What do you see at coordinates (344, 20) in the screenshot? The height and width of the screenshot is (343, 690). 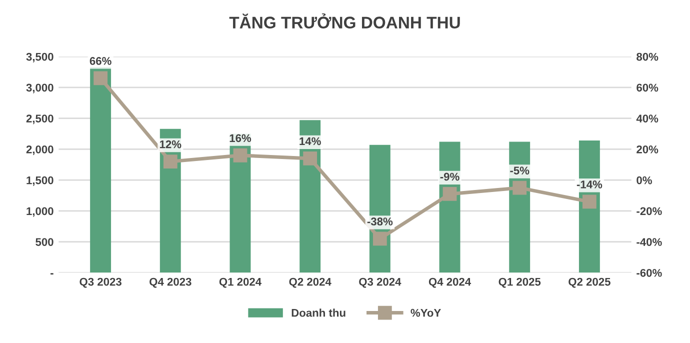 I see `chart-title: TĂNG TRƯỞNG DOANH THU` at bounding box center [344, 20].